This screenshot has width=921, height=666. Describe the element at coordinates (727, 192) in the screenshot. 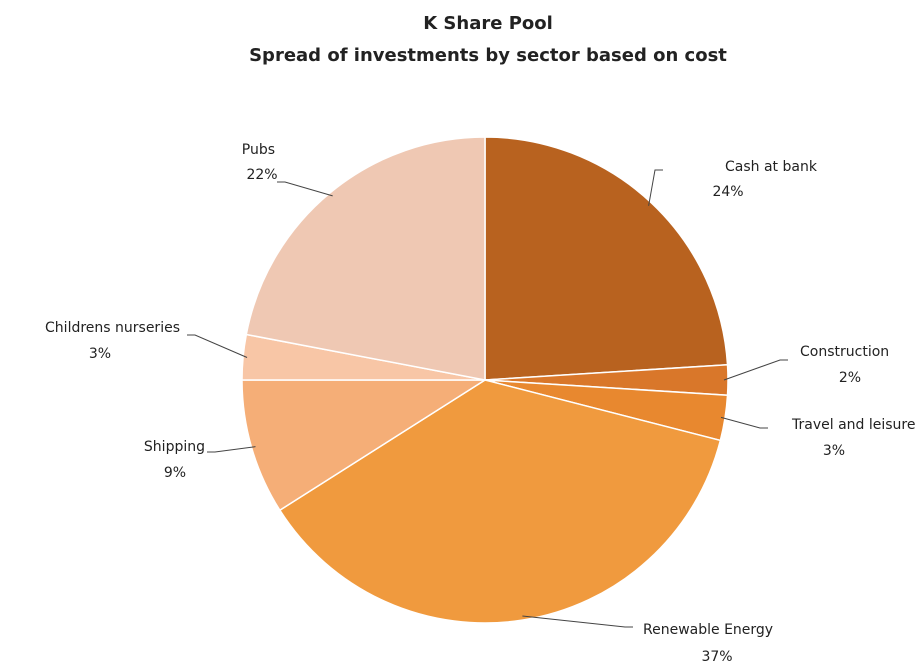

I see `slice-value-label: 24%` at that location.